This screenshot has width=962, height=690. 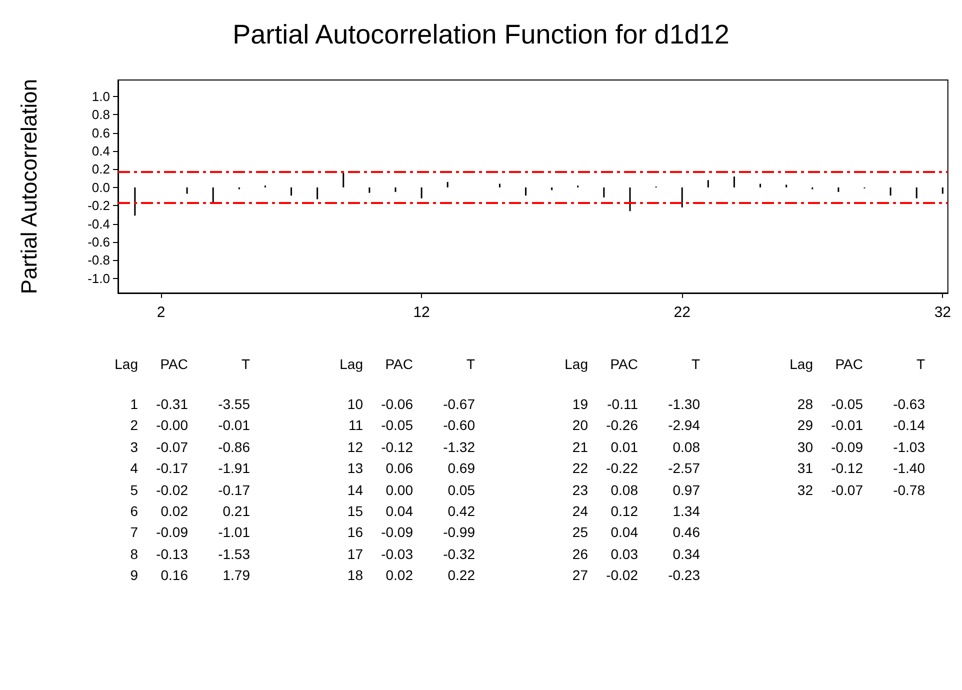 I want to click on chart-title: Partial Autocorrelation Function for d1d12, so click(x=481, y=35).